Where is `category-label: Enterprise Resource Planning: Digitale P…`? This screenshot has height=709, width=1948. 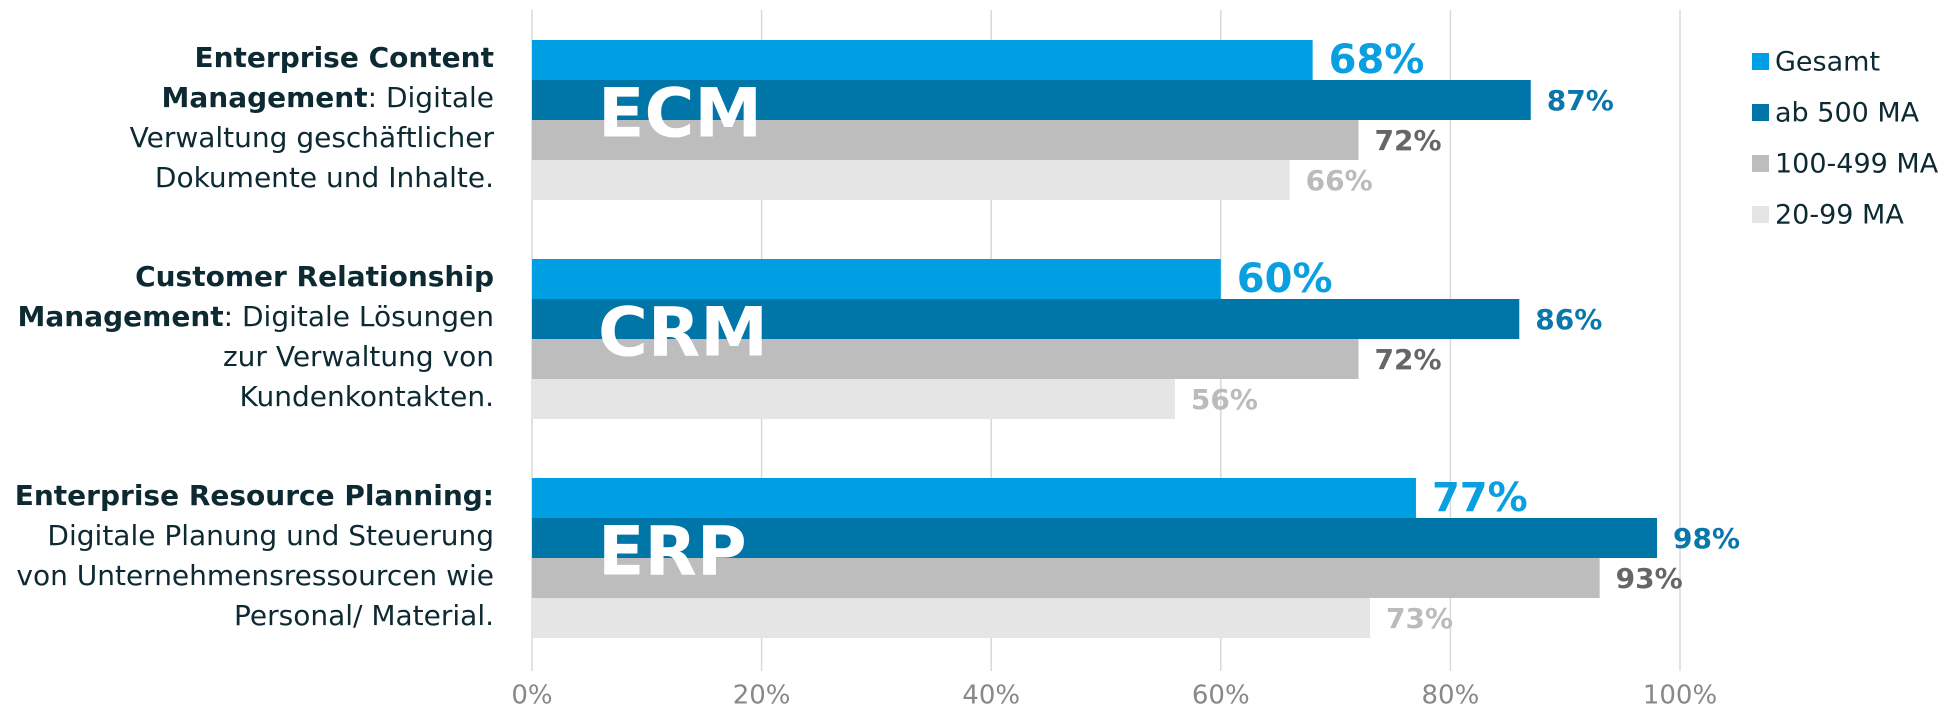 category-label: Enterprise Resource Planning: Digitale P… is located at coordinates (249, 556).